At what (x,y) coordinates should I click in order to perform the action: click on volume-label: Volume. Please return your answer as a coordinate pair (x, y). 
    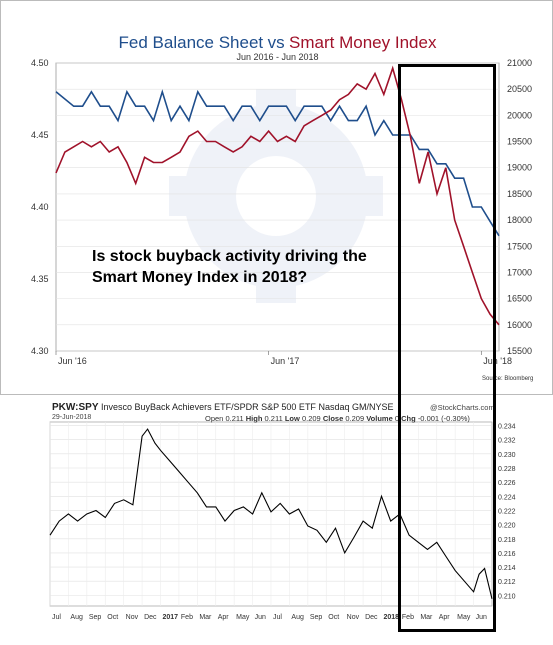
    Looking at the image, I should click on (379, 418).